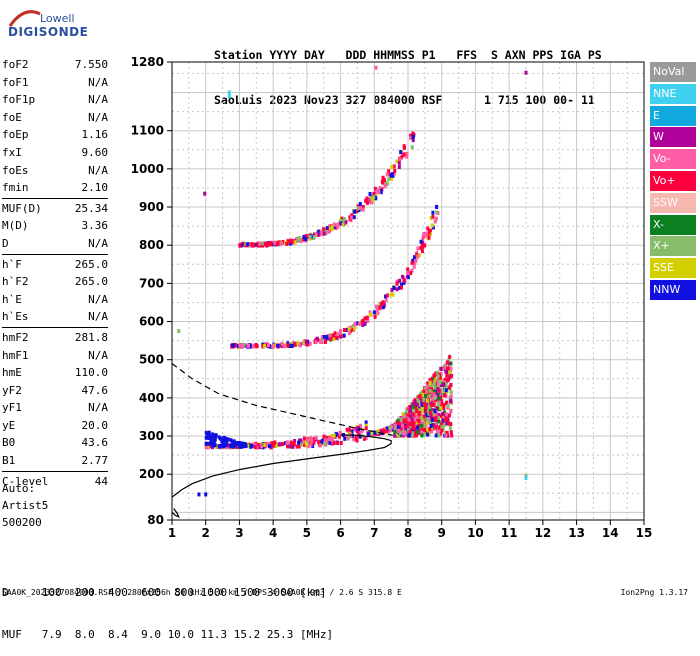 The width and height of the screenshot is (700, 656). Describe the element at coordinates (55, 408) in the screenshot. I see `param-row: yF1 N/A` at that location.